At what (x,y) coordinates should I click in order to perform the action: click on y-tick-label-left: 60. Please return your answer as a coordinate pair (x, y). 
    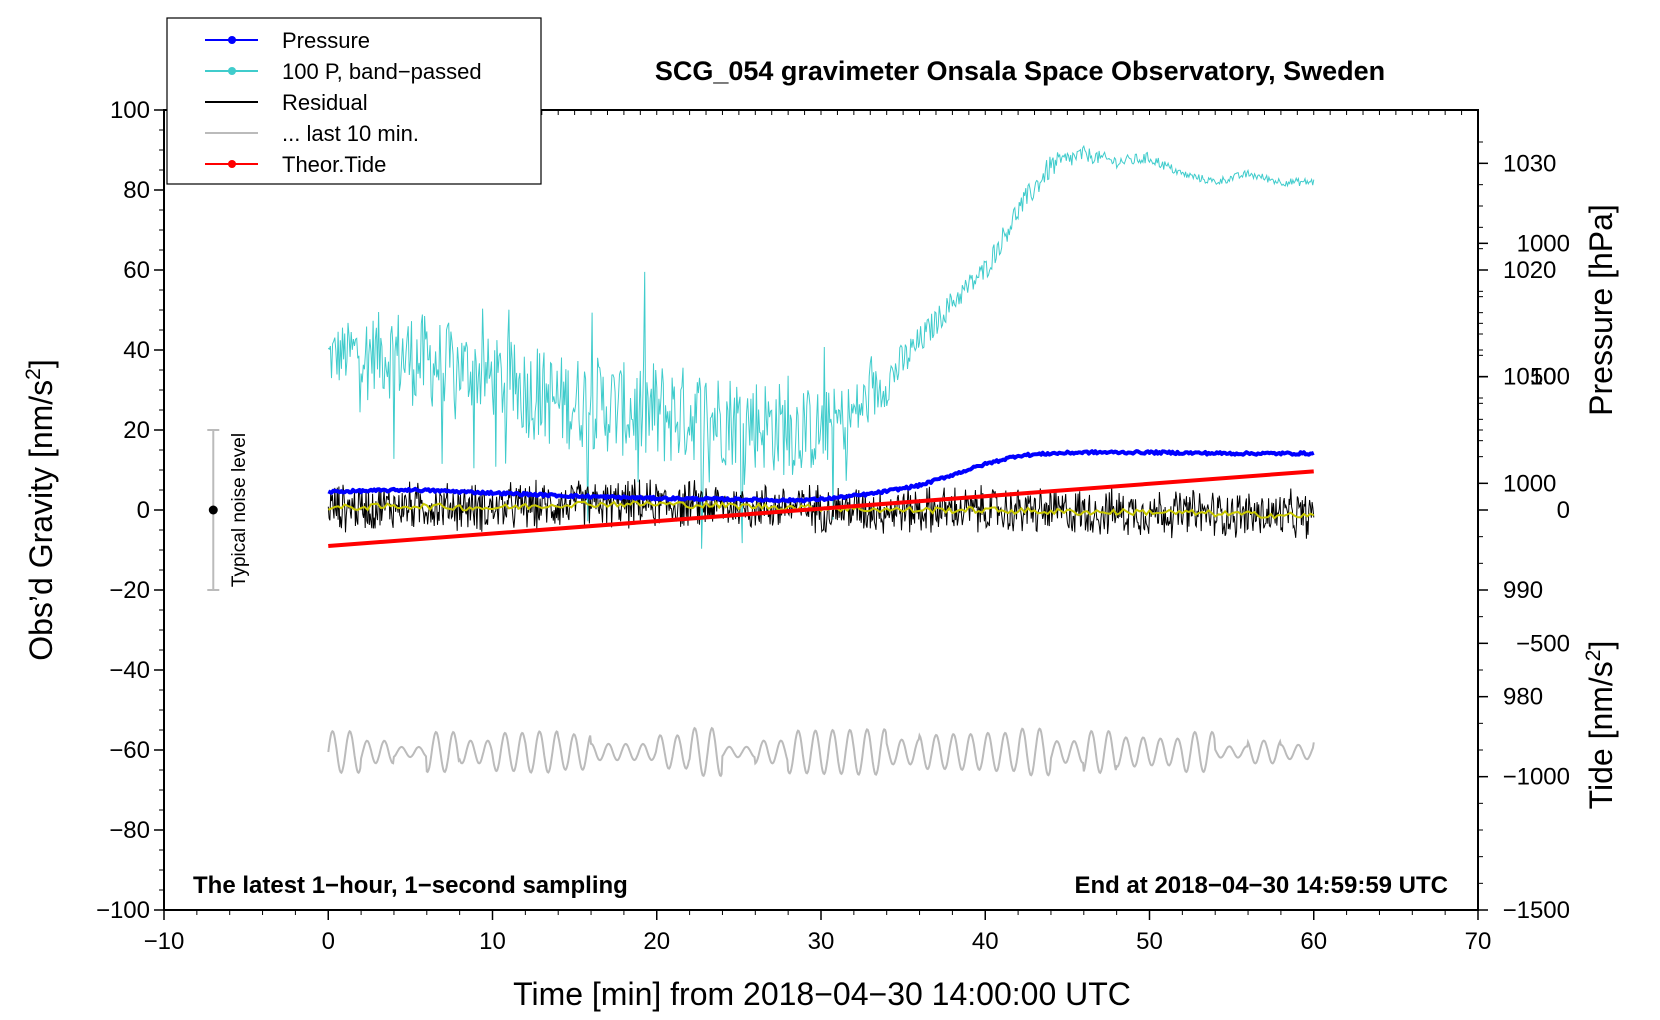
    Looking at the image, I should click on (136, 270).